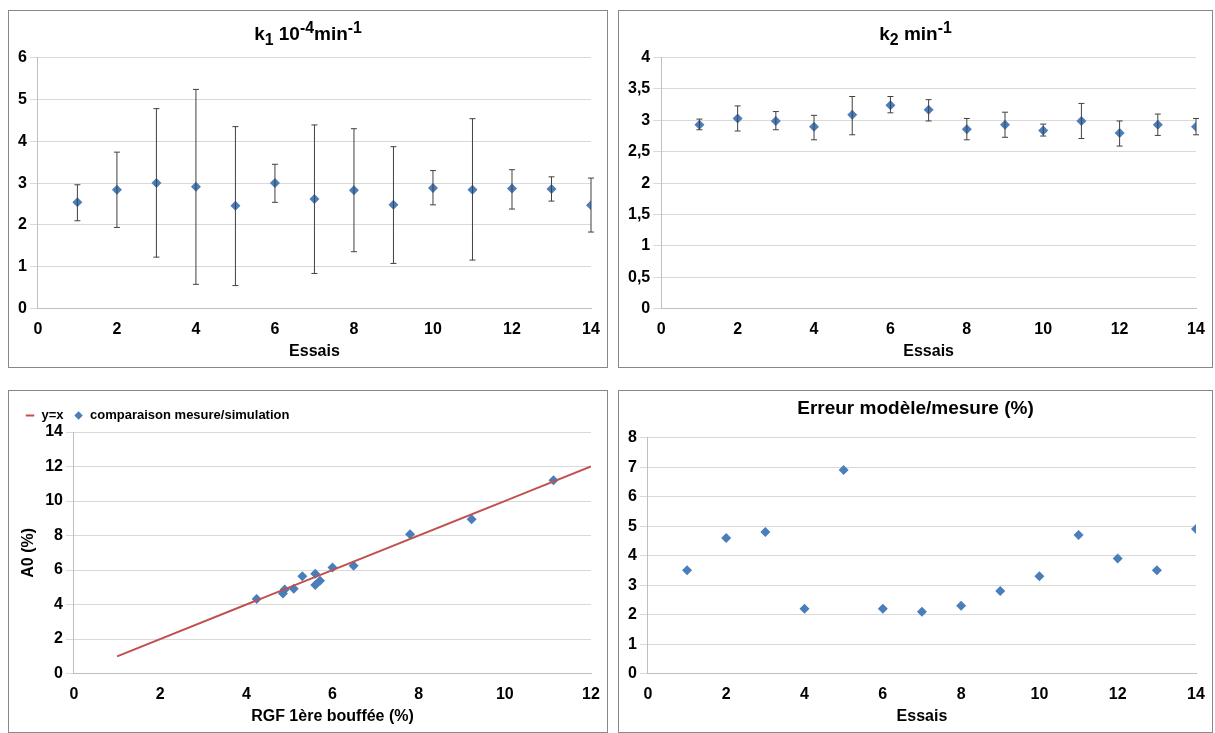 The image size is (1215, 733). I want to click on legend-label: y=x, so click(53, 415).